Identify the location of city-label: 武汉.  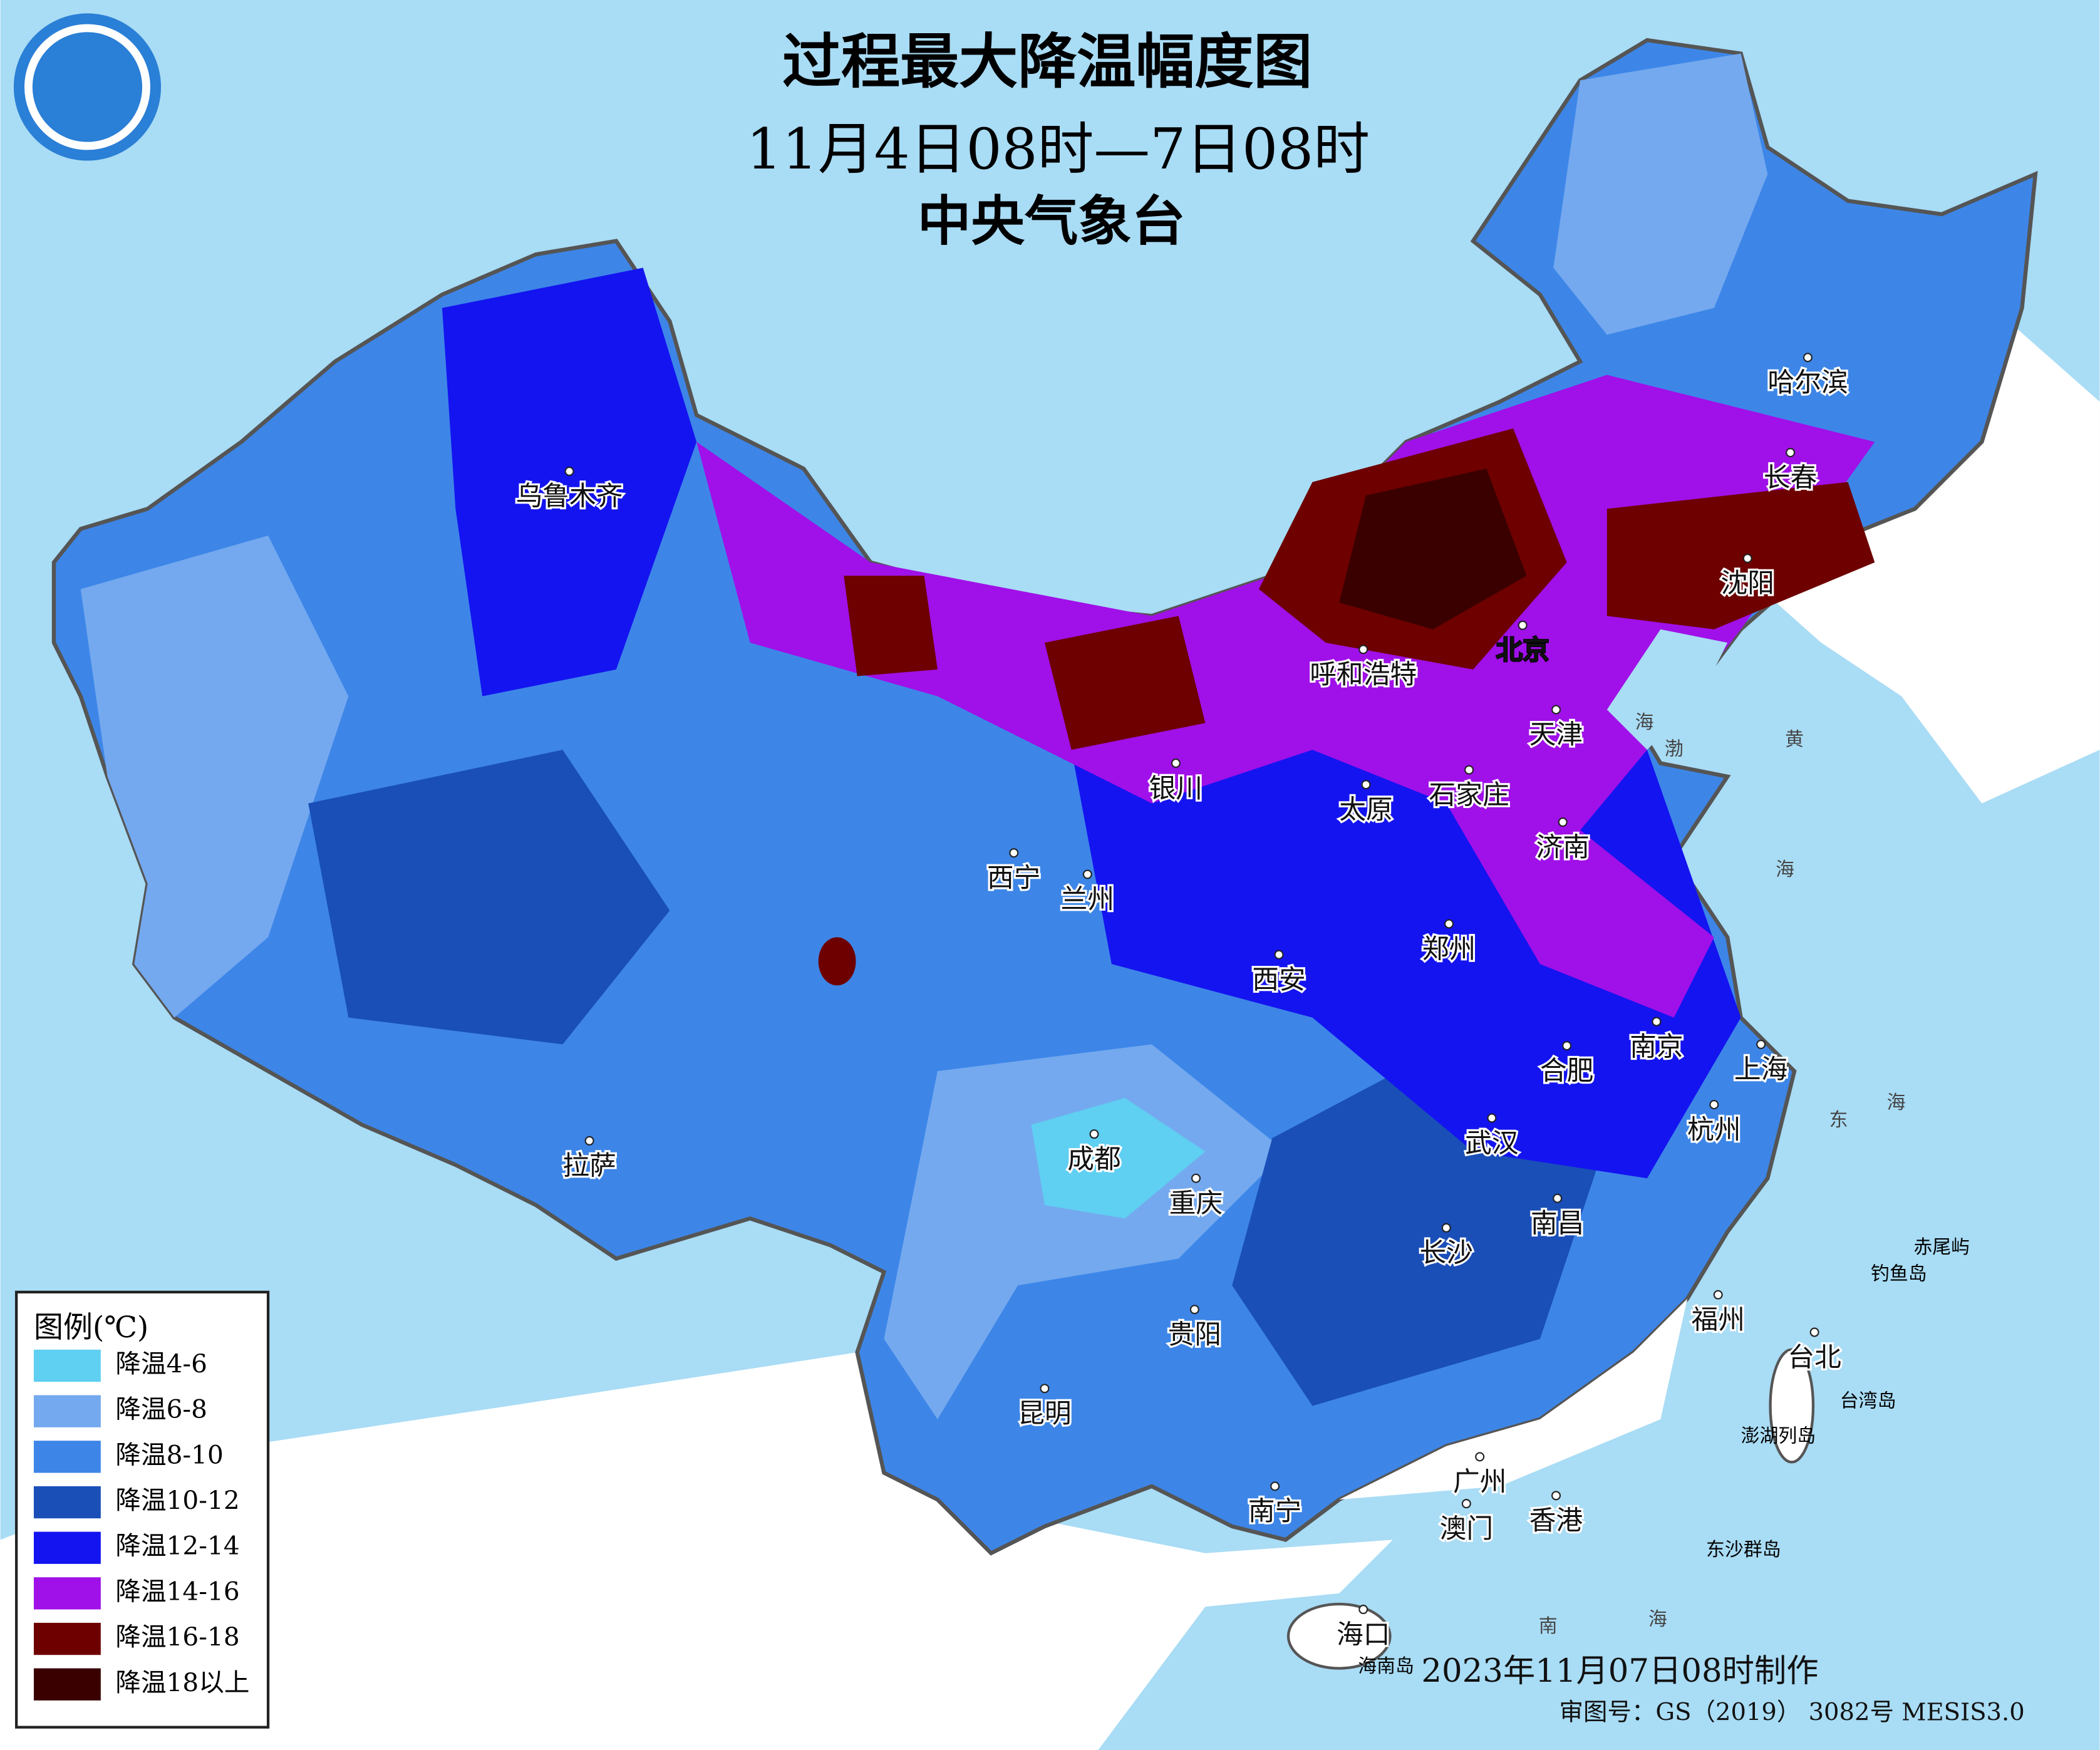
(1492, 1143).